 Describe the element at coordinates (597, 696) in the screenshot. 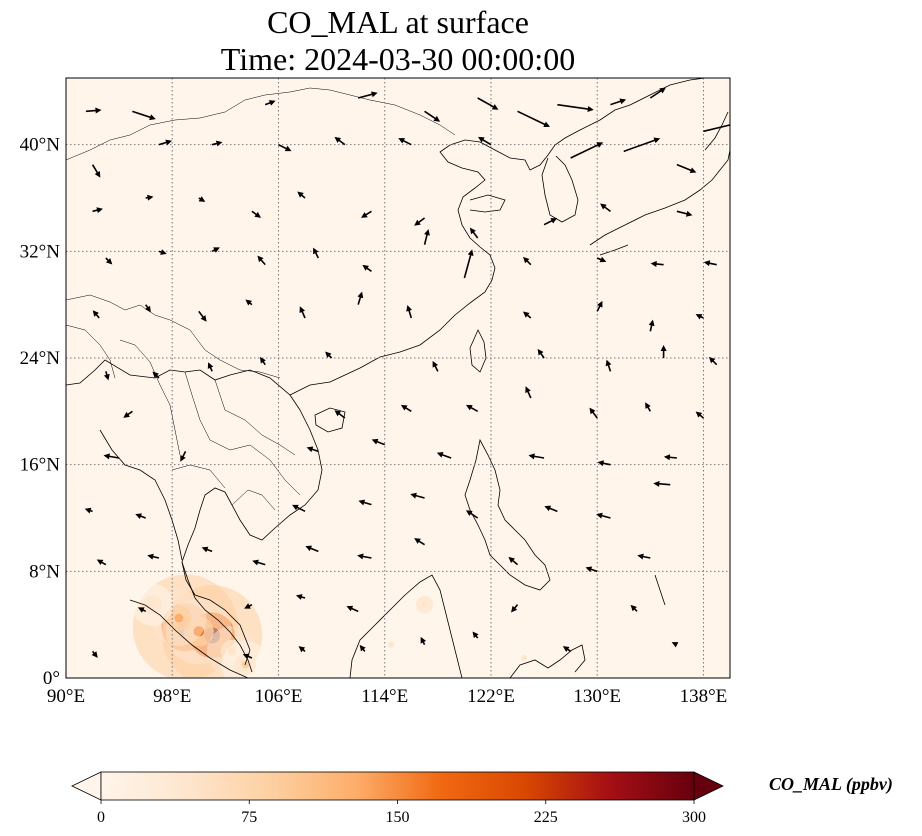

I see `longitude-tick-label: 130°E` at that location.